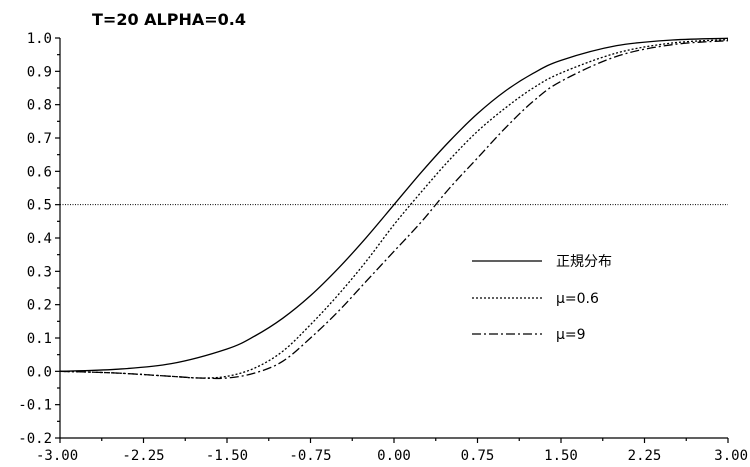  I want to click on chart-title: T=20 ALPHA=0.4, so click(169, 19).